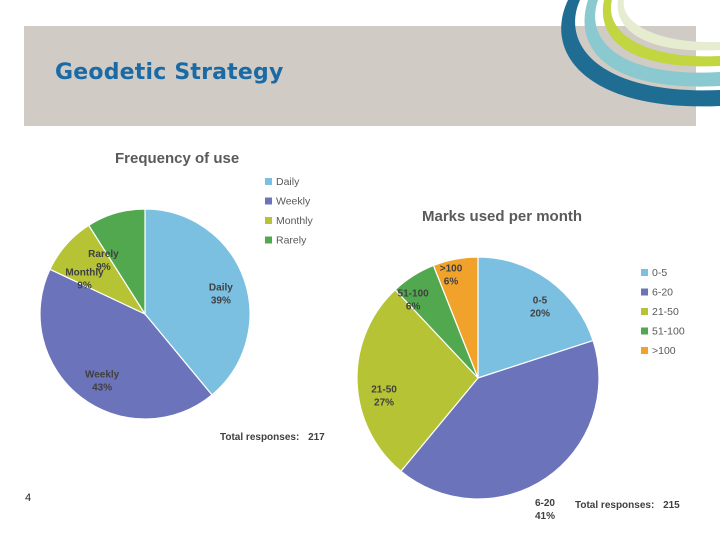  What do you see at coordinates (126, 344) in the screenshot?
I see `chart1-slice-weekly` at bounding box center [126, 344].